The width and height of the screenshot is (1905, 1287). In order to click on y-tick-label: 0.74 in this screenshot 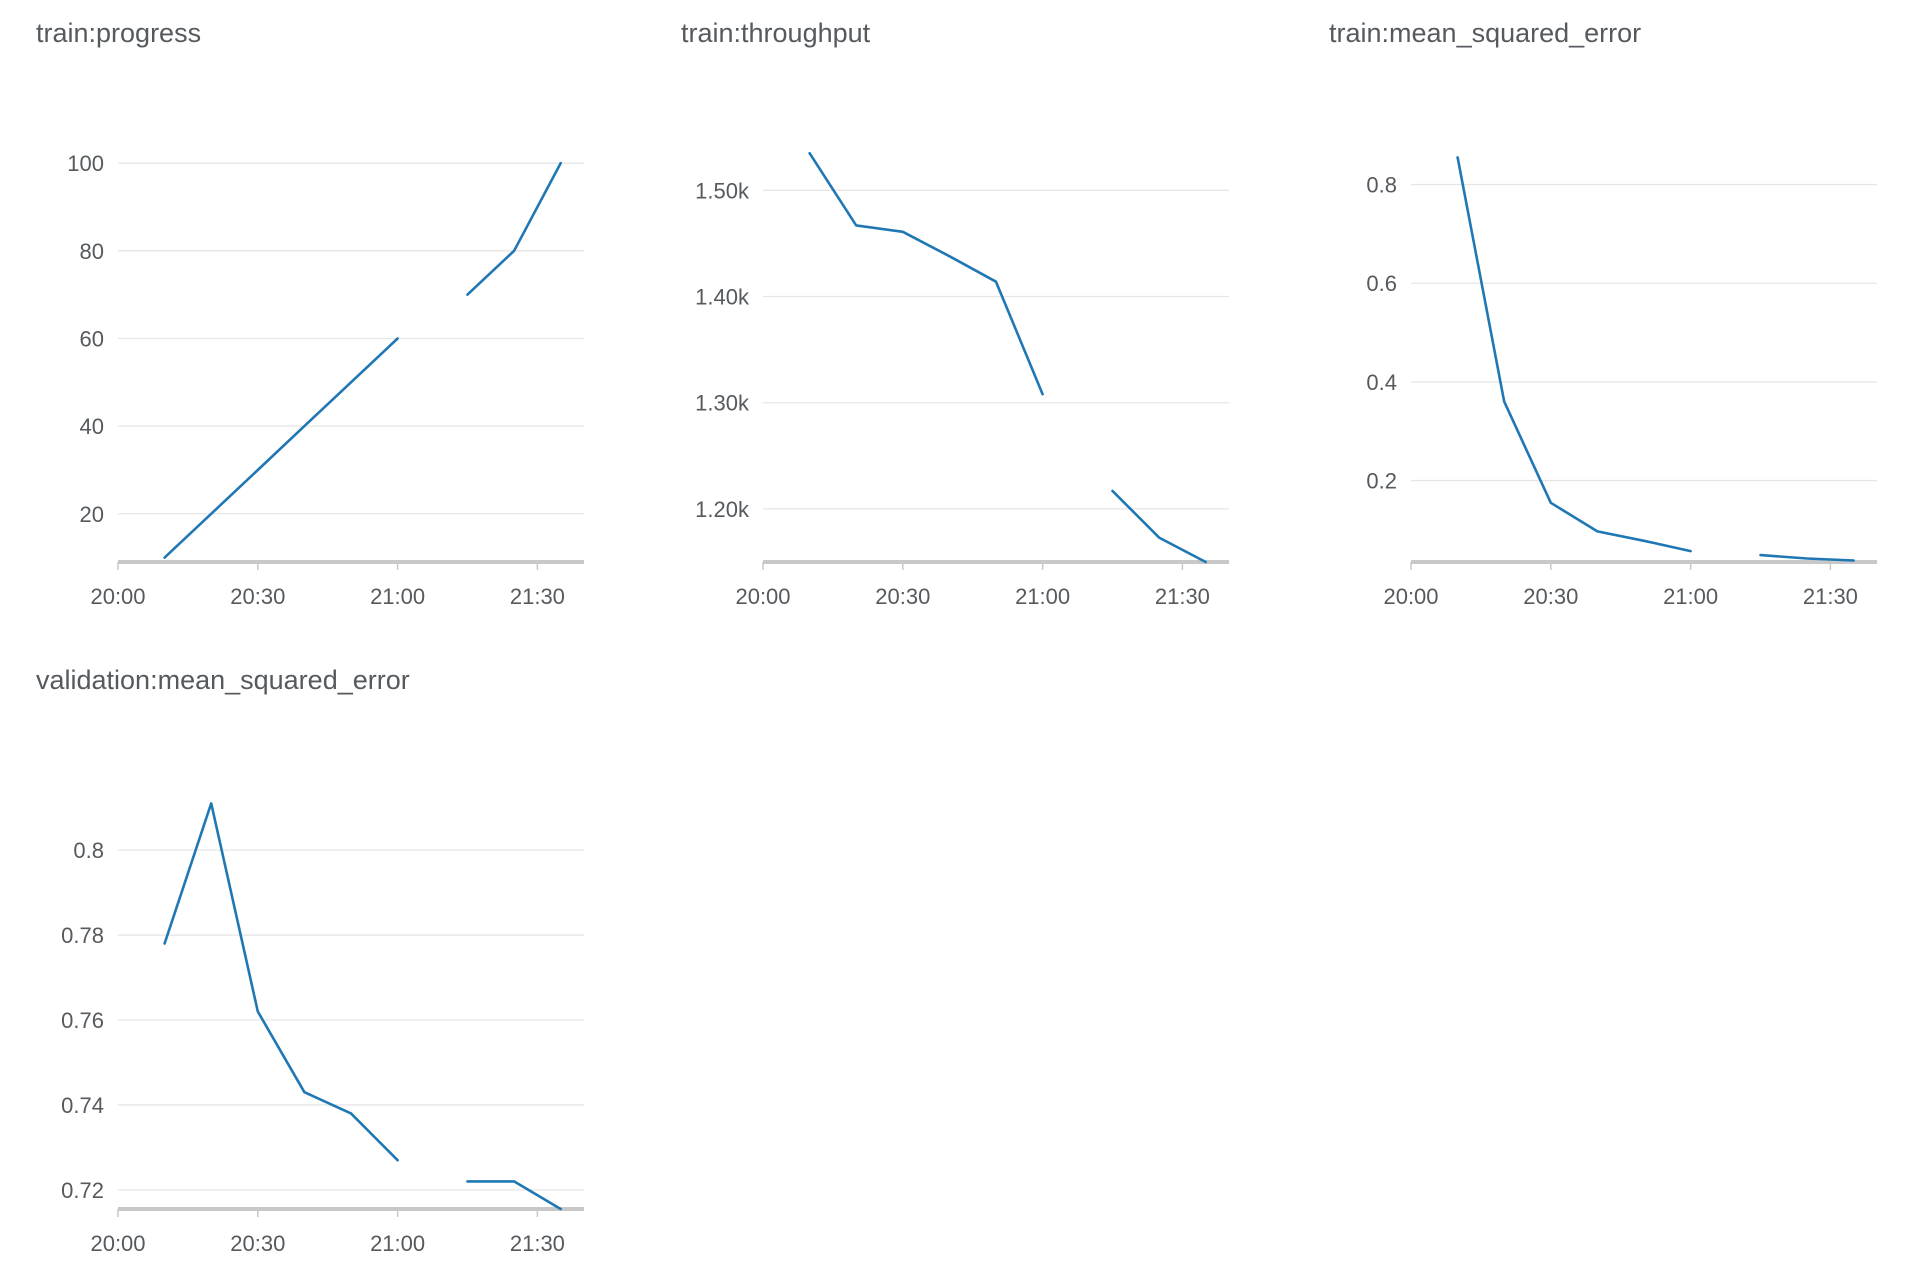, I will do `click(82, 1105)`.